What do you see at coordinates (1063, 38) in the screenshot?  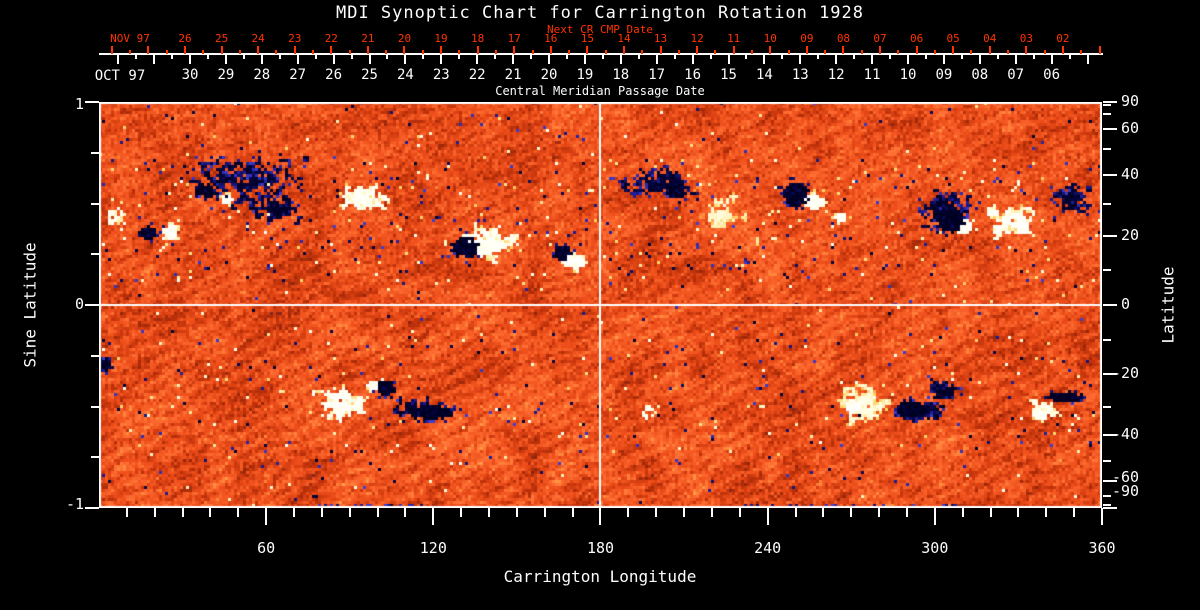 I see `nov-day-label: 02` at bounding box center [1063, 38].